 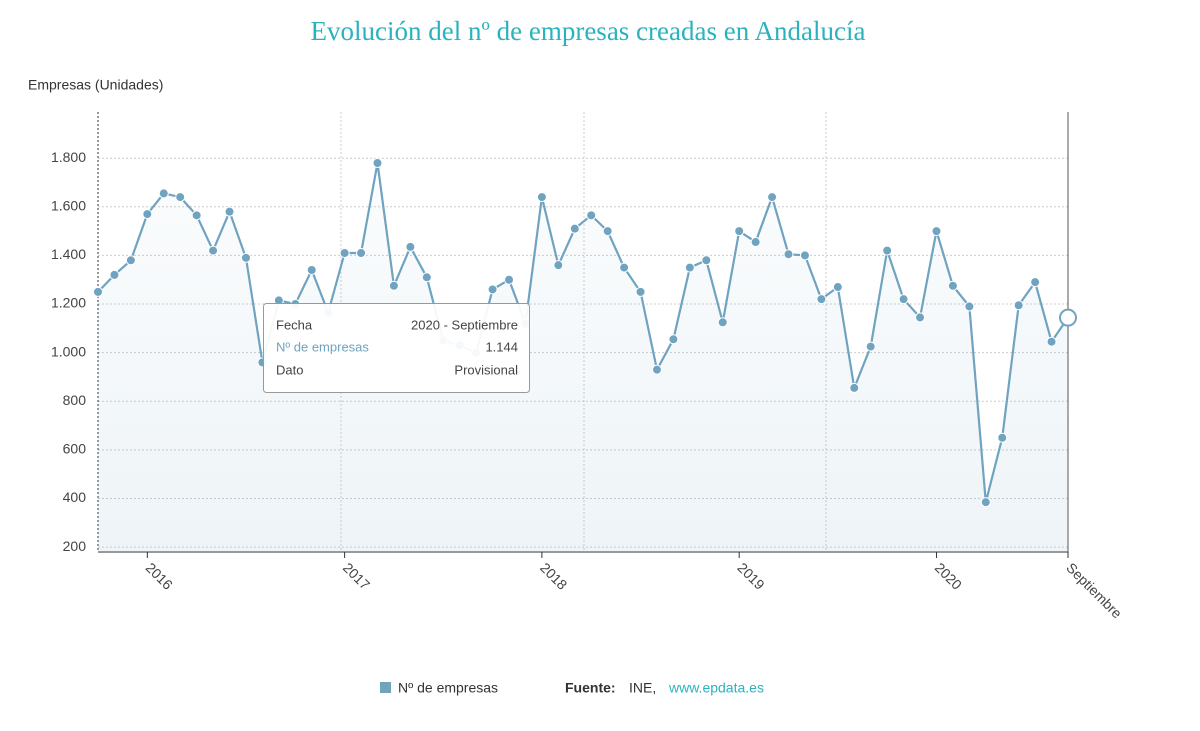 I want to click on tooltip-key: Dato, so click(x=289, y=369).